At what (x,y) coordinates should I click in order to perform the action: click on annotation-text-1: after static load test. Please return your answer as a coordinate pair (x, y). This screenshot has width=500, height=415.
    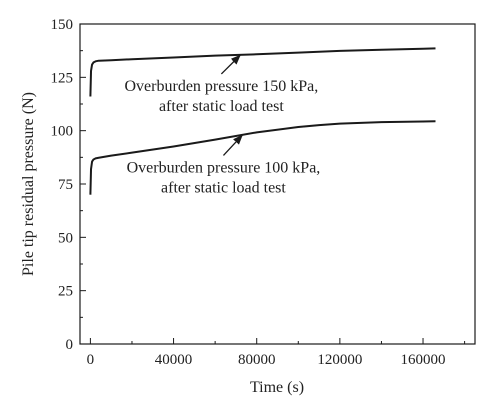
    Looking at the image, I should click on (221, 106).